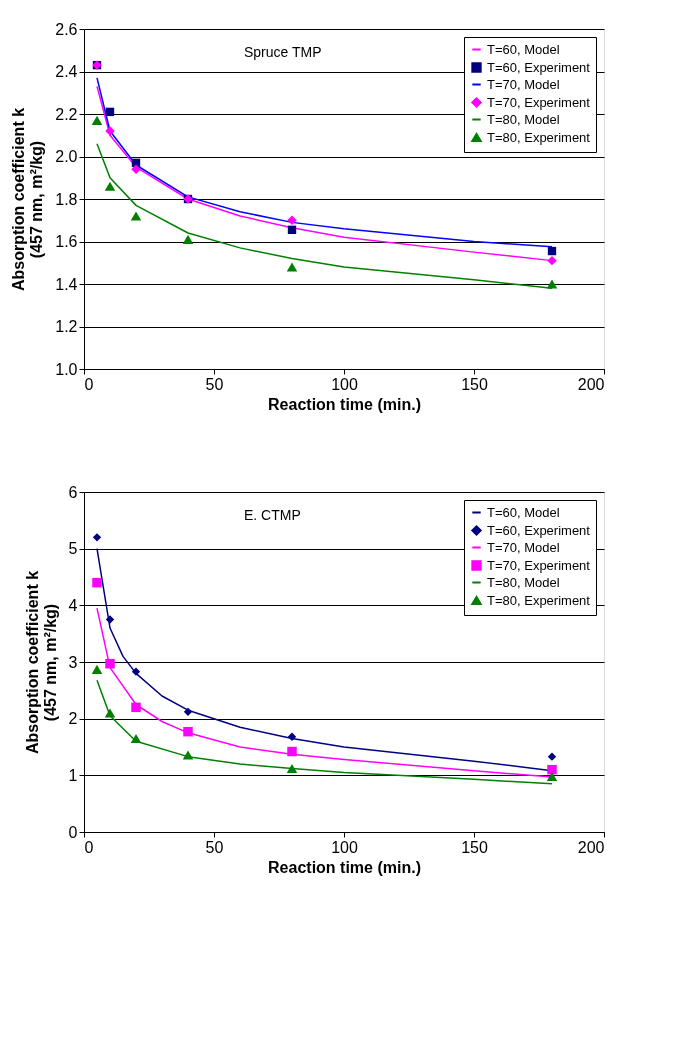 The width and height of the screenshot is (690, 1046). Describe the element at coordinates (73, 719) in the screenshot. I see `y-tick-label: 2` at that location.